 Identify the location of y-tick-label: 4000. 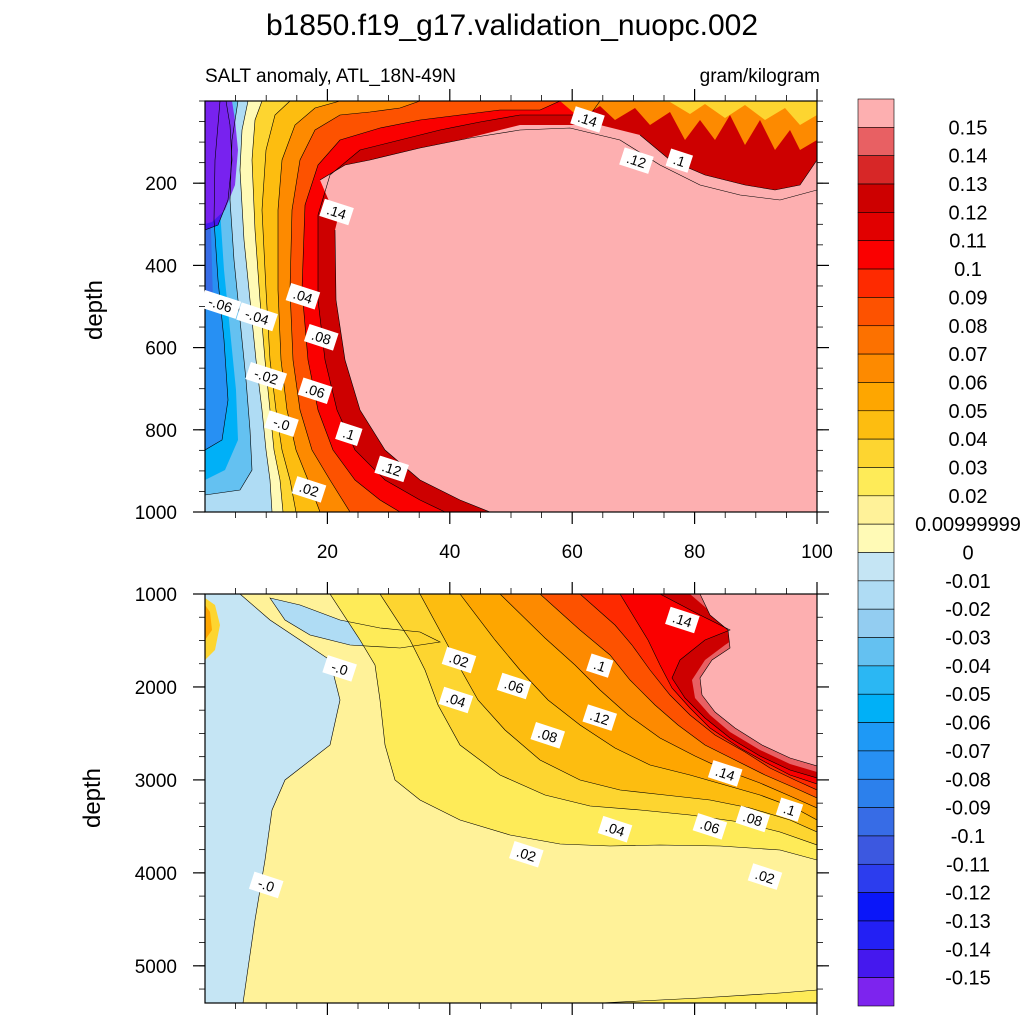
(156, 874).